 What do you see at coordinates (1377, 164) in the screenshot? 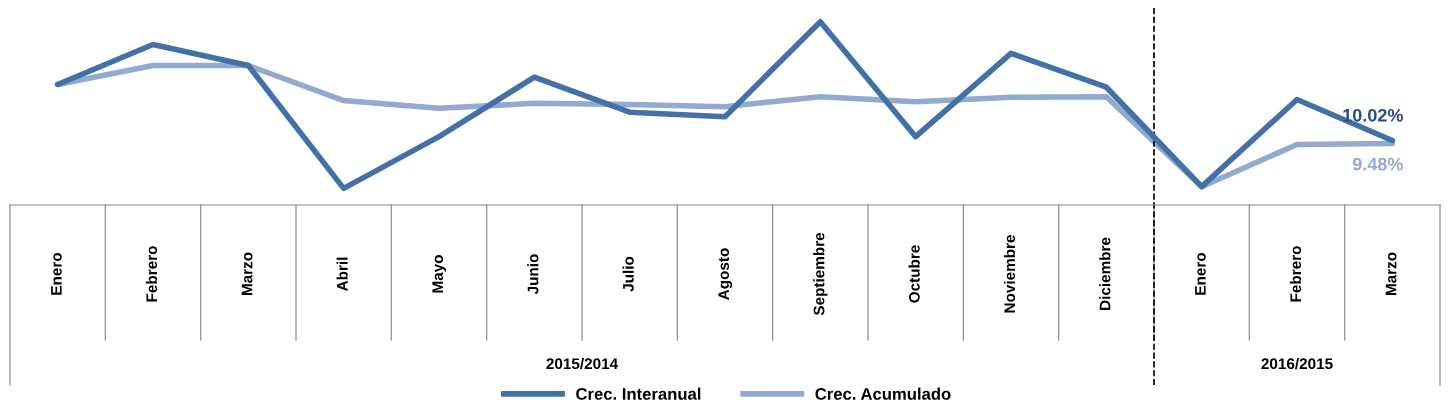
I see `data-label: 9.48%` at bounding box center [1377, 164].